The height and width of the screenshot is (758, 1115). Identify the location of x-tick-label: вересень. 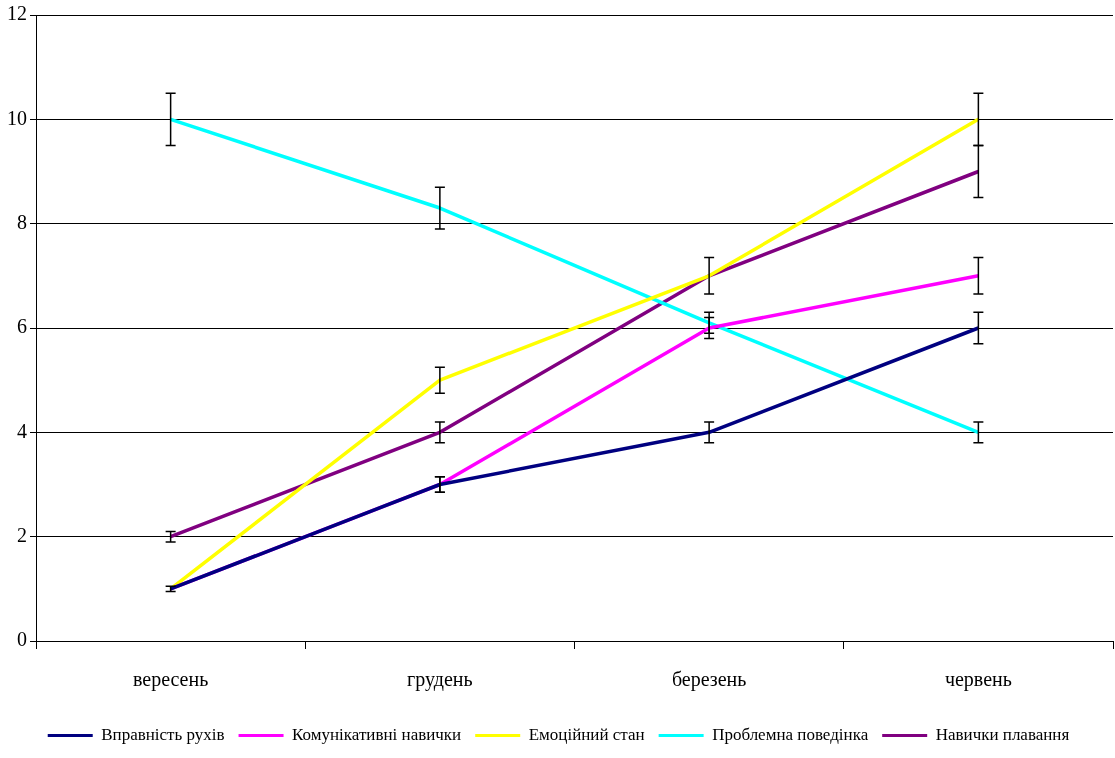
(170, 680).